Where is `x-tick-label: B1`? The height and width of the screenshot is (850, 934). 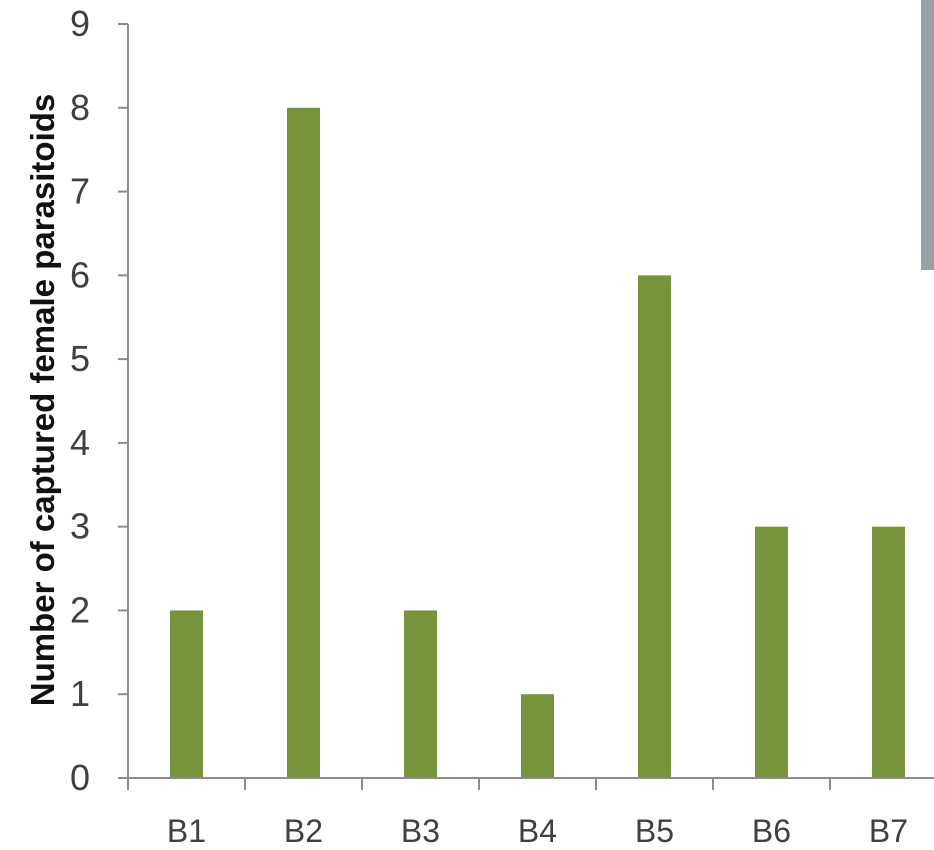
x-tick-label: B1 is located at coordinates (186, 831).